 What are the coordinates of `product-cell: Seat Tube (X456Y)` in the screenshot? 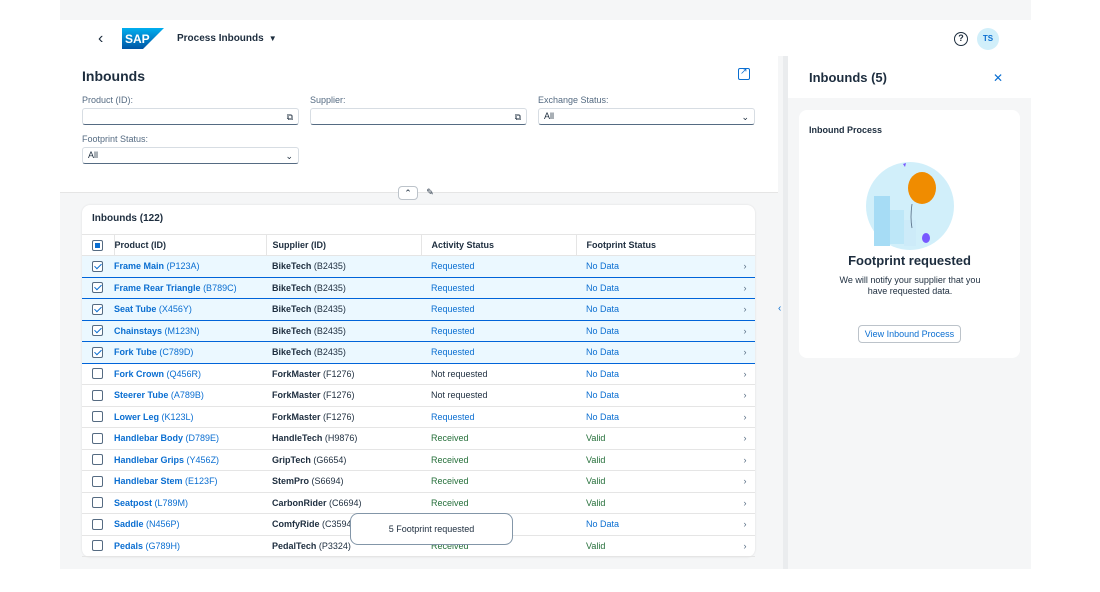 It's located at (190, 309).